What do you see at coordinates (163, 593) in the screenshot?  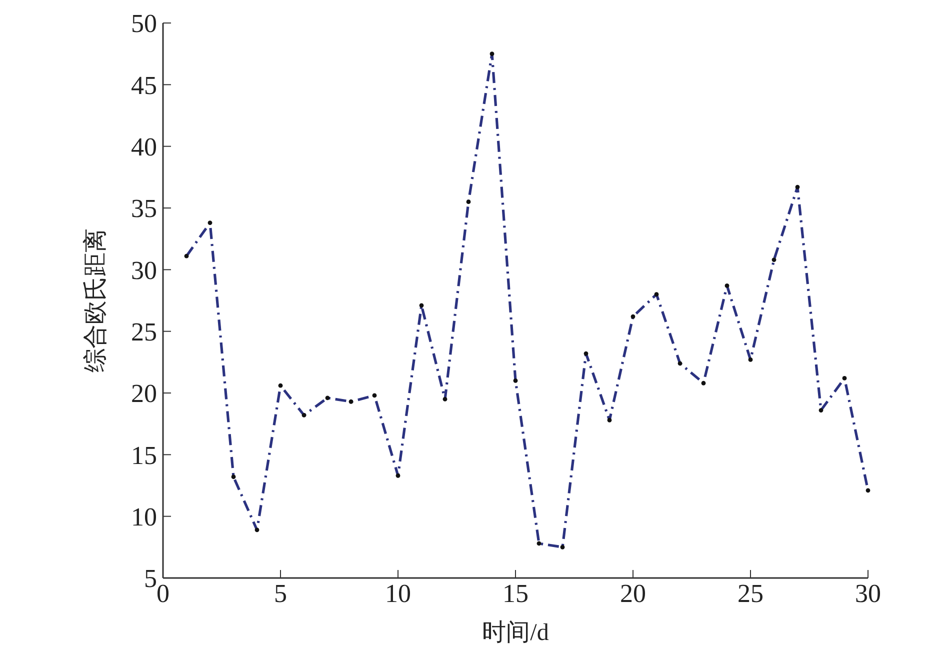 I see `x-tick-label: 0` at bounding box center [163, 593].